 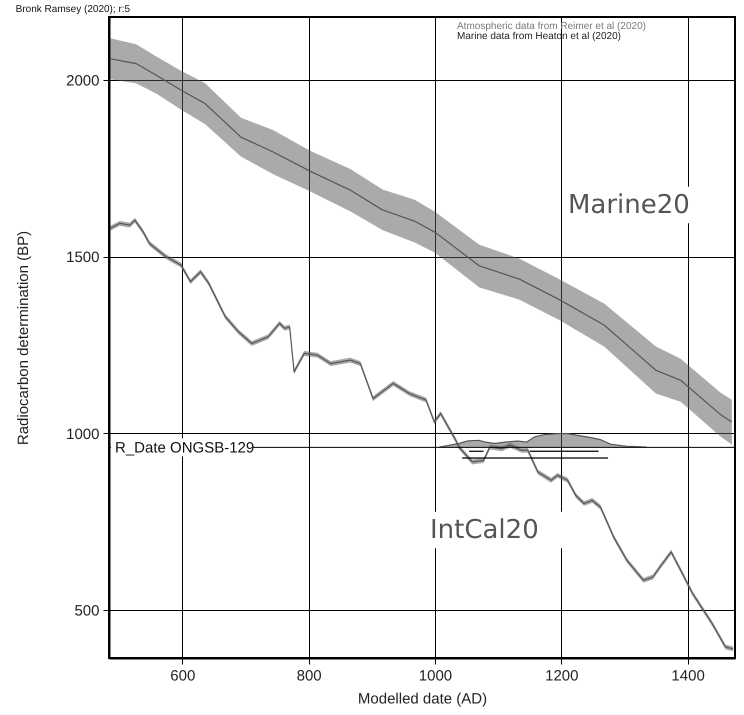 What do you see at coordinates (435, 676) in the screenshot?
I see `x-tick-label: 1000` at bounding box center [435, 676].